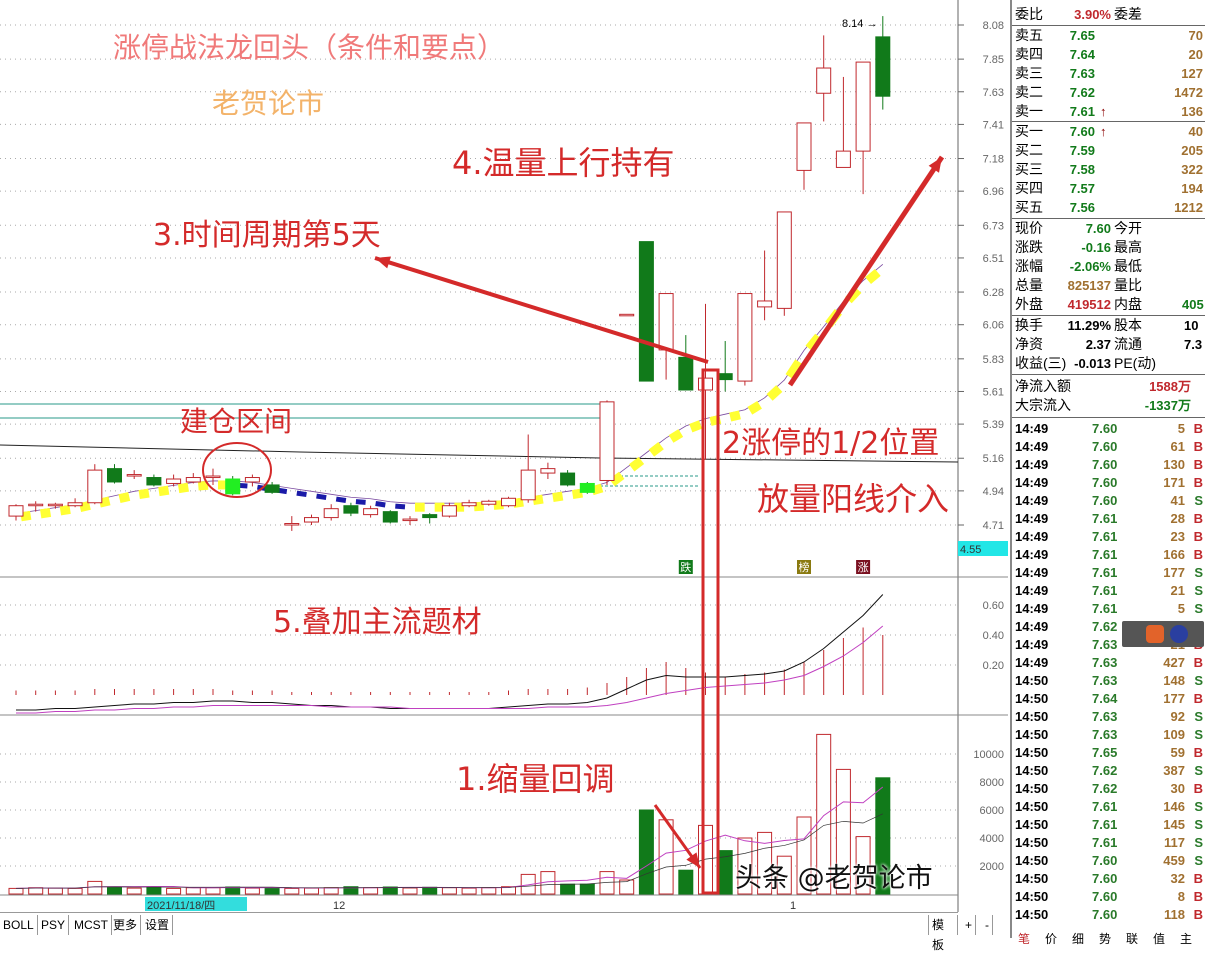  I want to click on trade-row-cell: 171, so click(1174, 482).